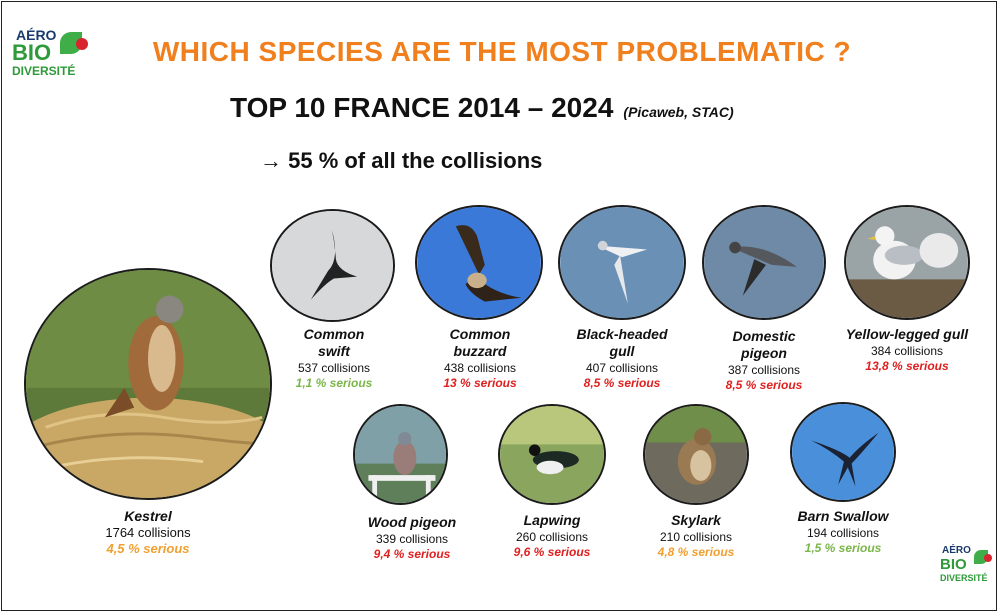 Image resolution: width=1000 pixels, height=614 pixels. Describe the element at coordinates (622, 351) in the screenshot. I see `species-name-line2: gull` at that location.